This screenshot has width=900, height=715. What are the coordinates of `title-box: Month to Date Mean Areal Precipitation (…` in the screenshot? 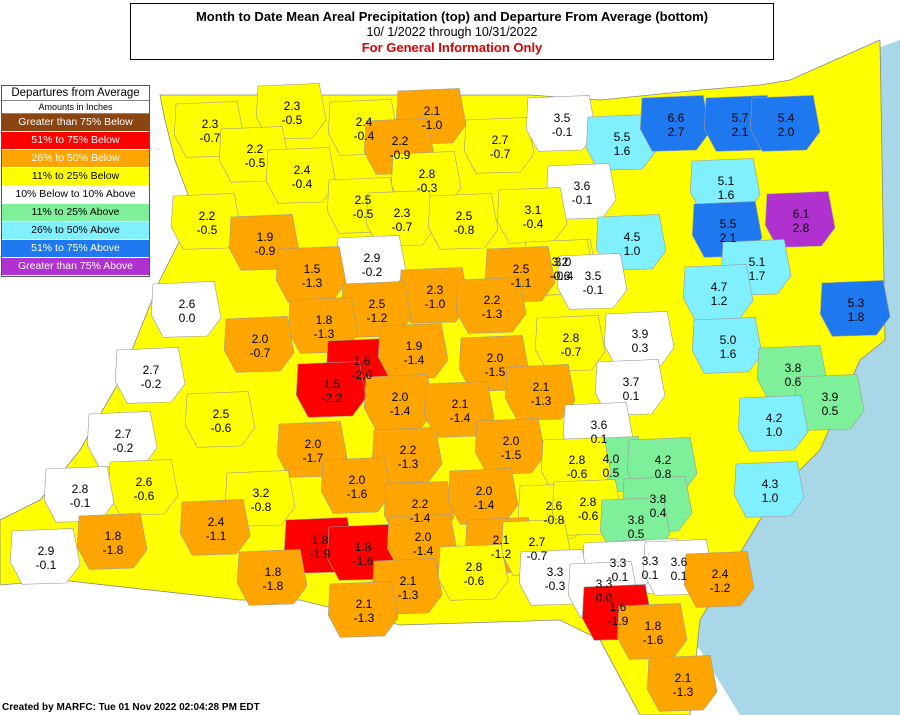 It's located at (452, 31).